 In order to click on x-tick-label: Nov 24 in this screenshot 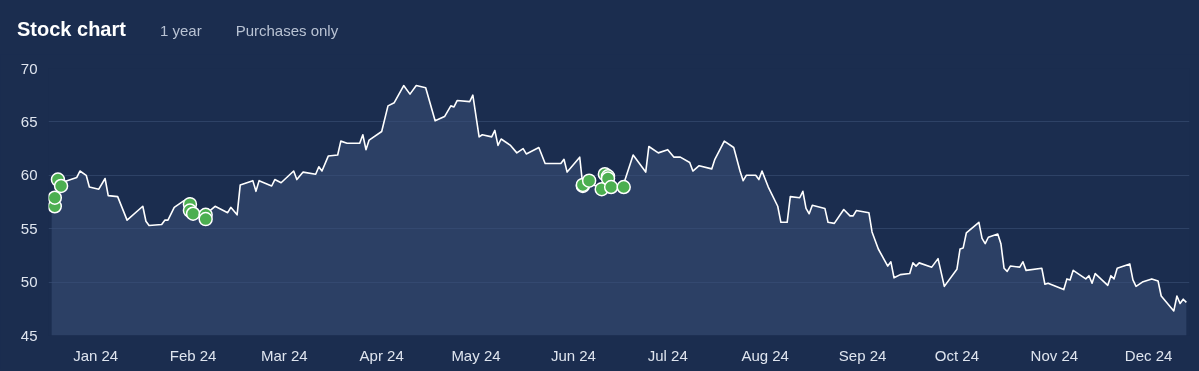, I will do `click(1054, 355)`.